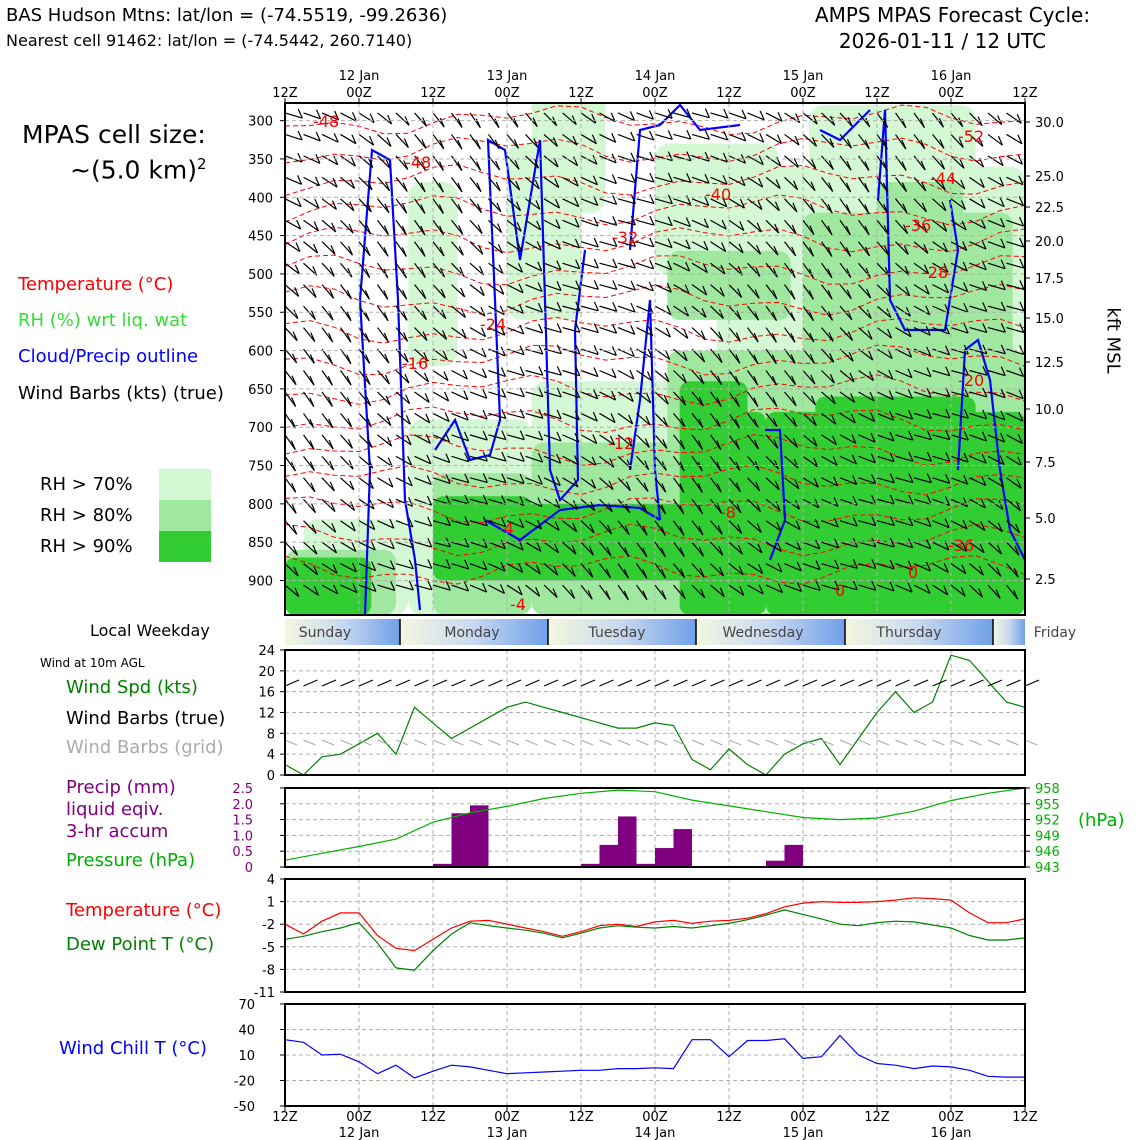 This screenshot has width=1140, height=1140. Describe the element at coordinates (266, 693) in the screenshot. I see `wind-axis-label: 16` at that location.